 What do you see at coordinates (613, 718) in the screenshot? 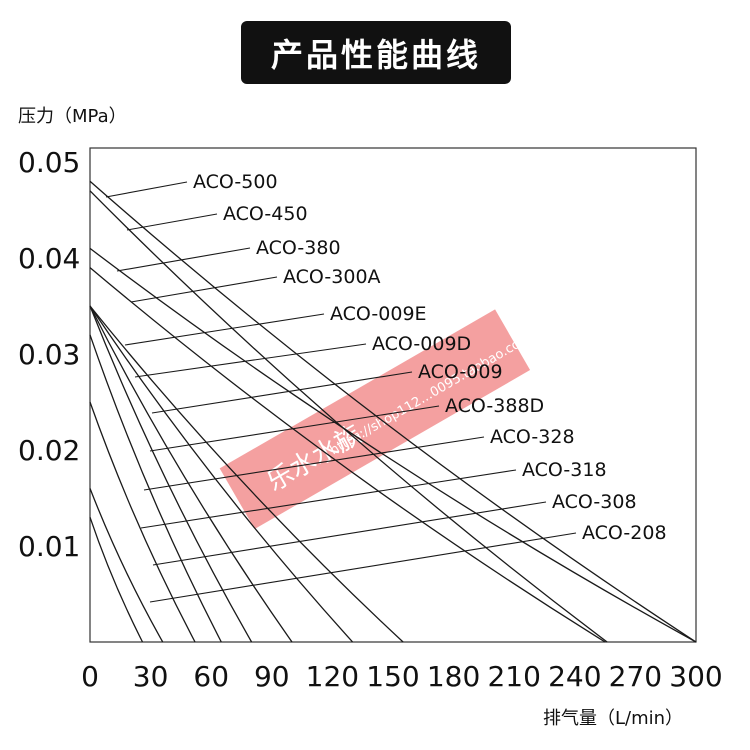
I see `x-axis-label: 排气量（L/min）` at bounding box center [613, 718].